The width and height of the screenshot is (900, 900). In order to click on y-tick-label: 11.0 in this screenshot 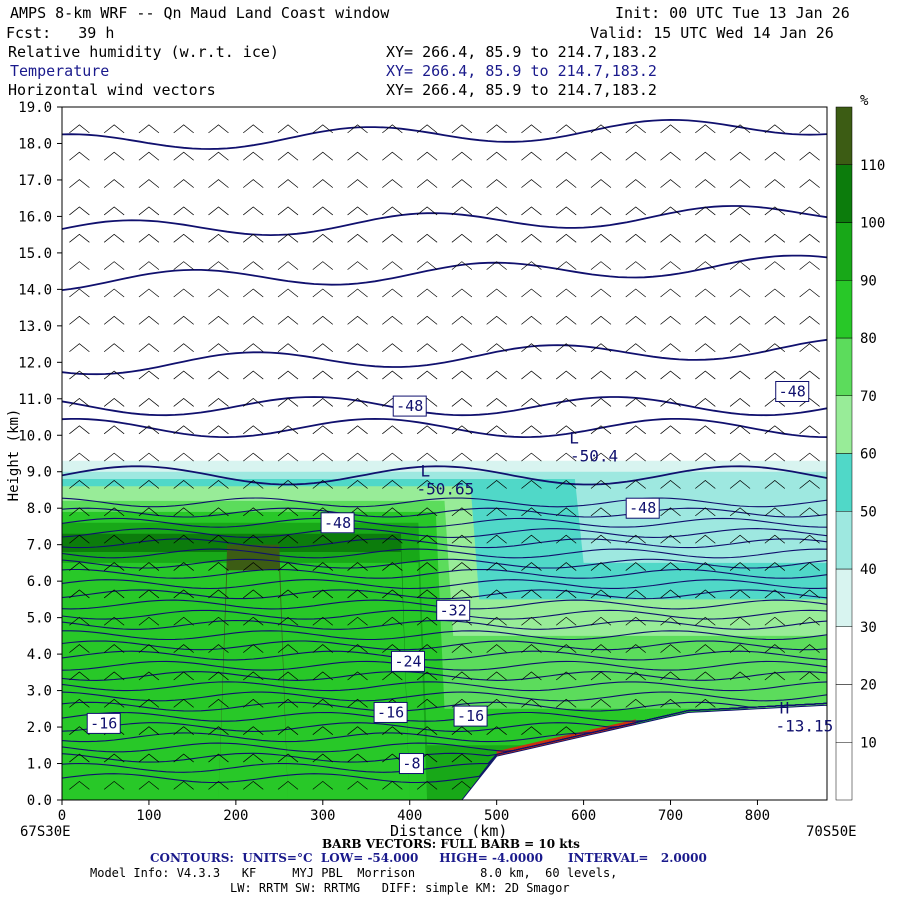, I will do `click(35, 400)`.